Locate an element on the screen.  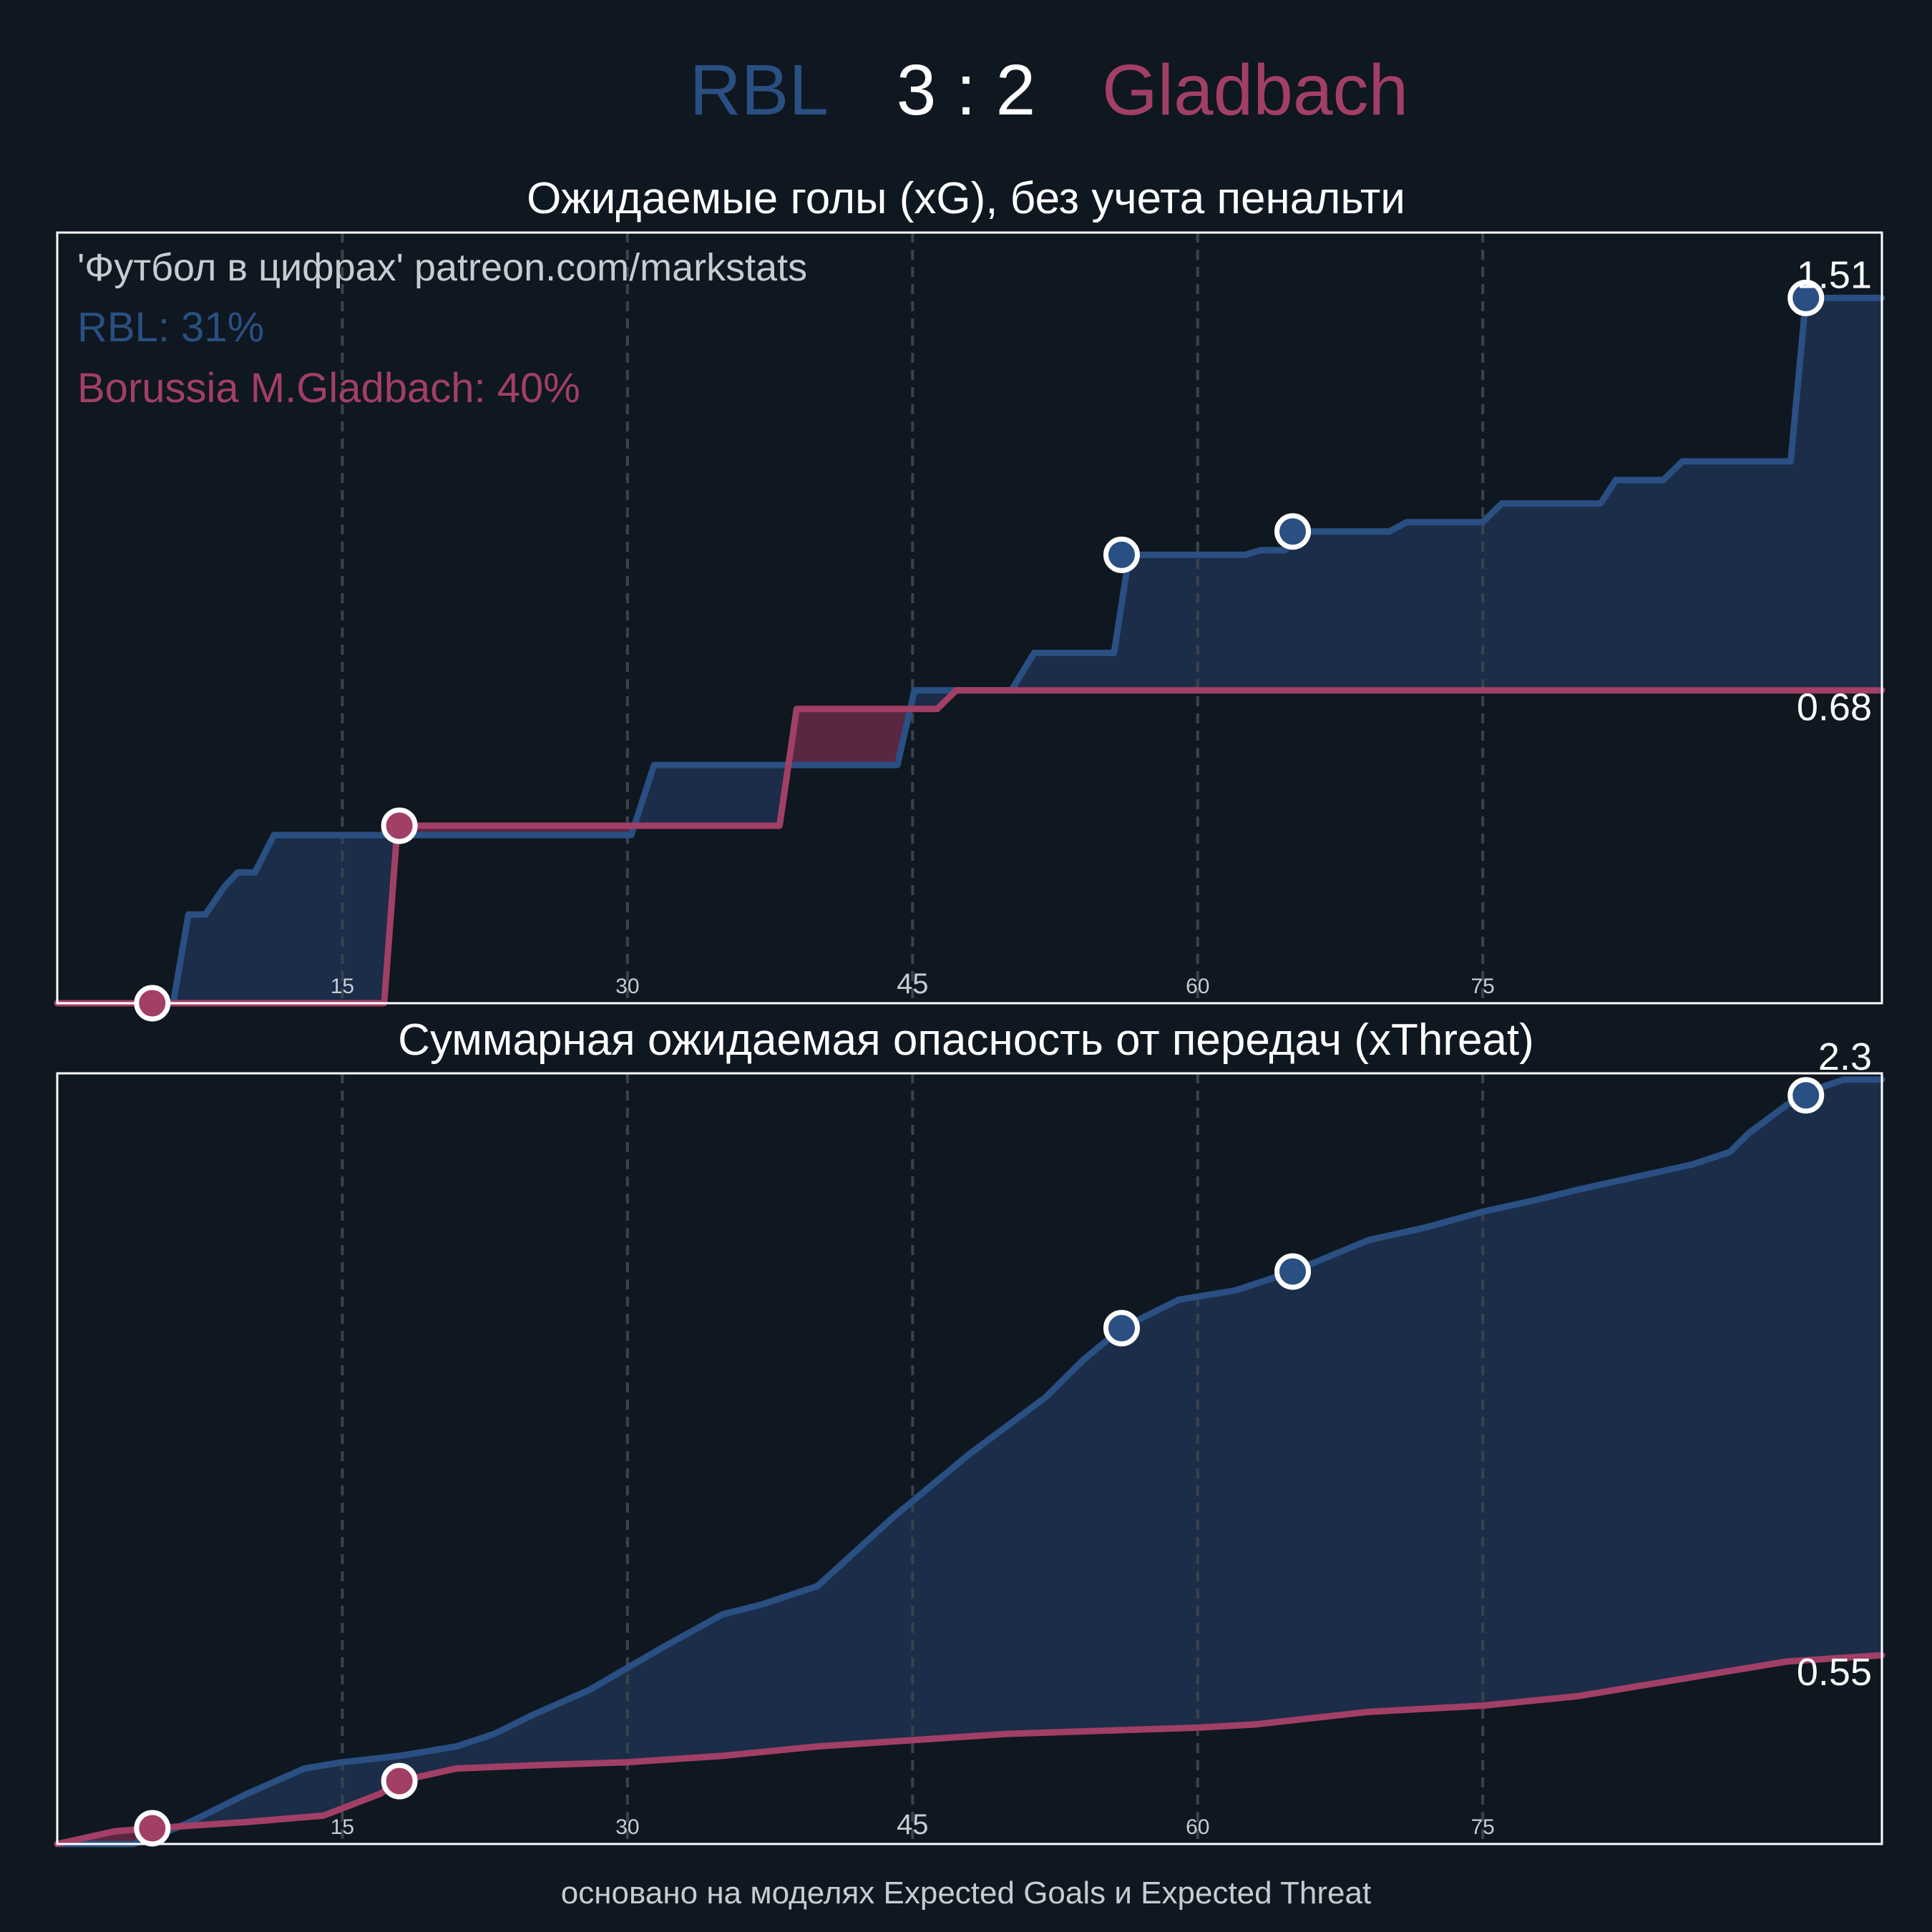
watermark-text: 'Футбол в цифрах' patreon.com/markstats is located at coordinates (442, 267).